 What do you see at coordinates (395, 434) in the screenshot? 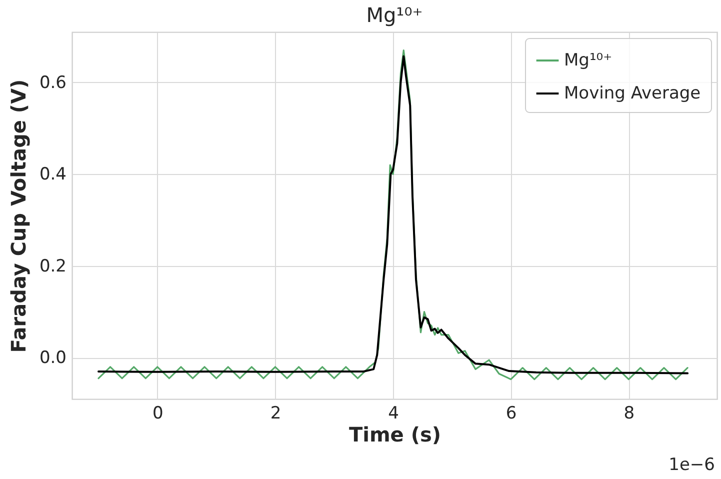
I see `x-axis-title: Time (s)` at bounding box center [395, 434].